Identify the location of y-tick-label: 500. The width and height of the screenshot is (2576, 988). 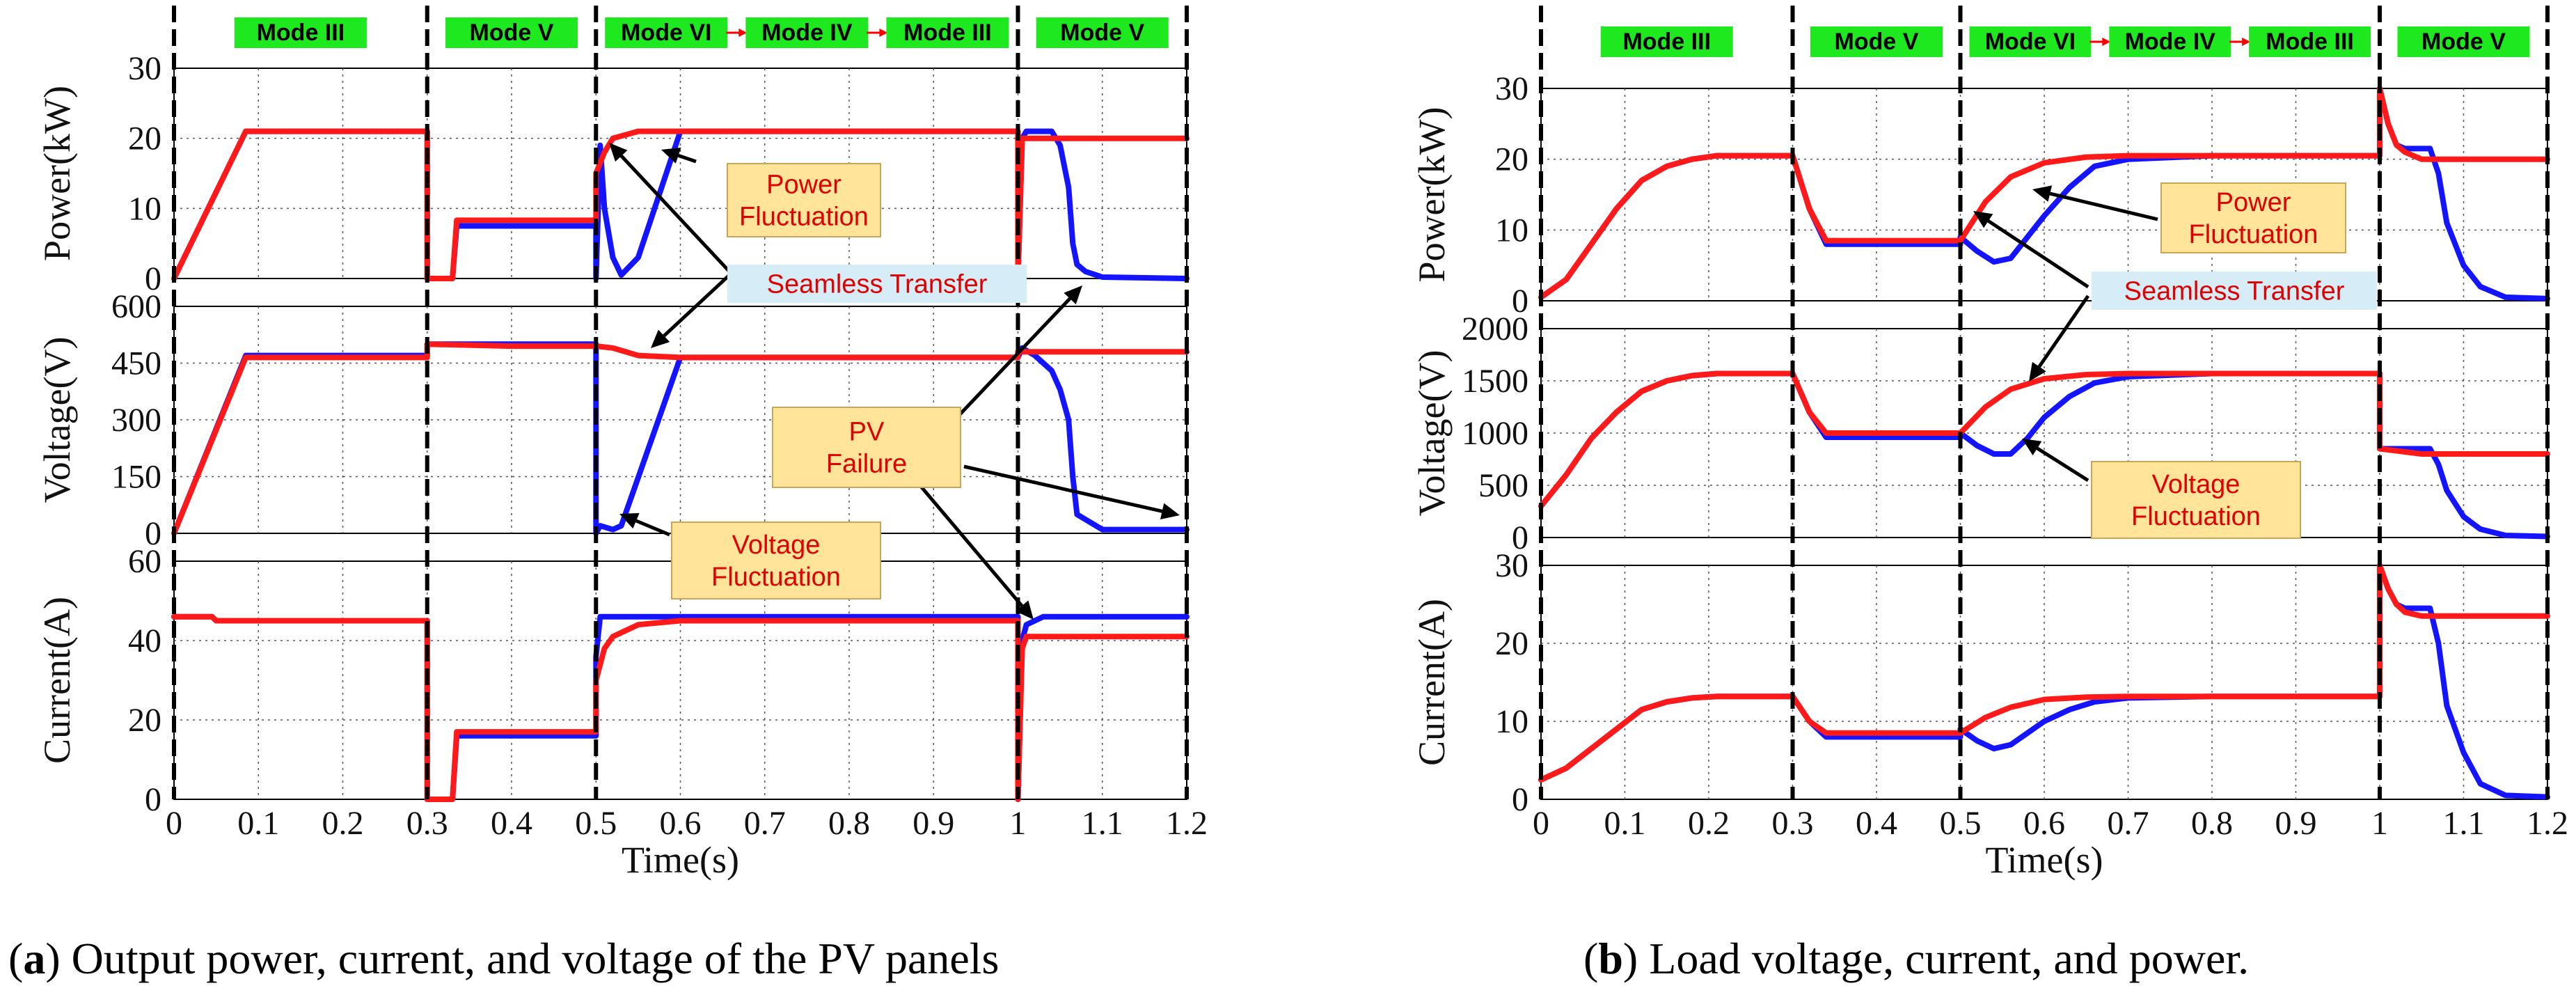
(1503, 485).